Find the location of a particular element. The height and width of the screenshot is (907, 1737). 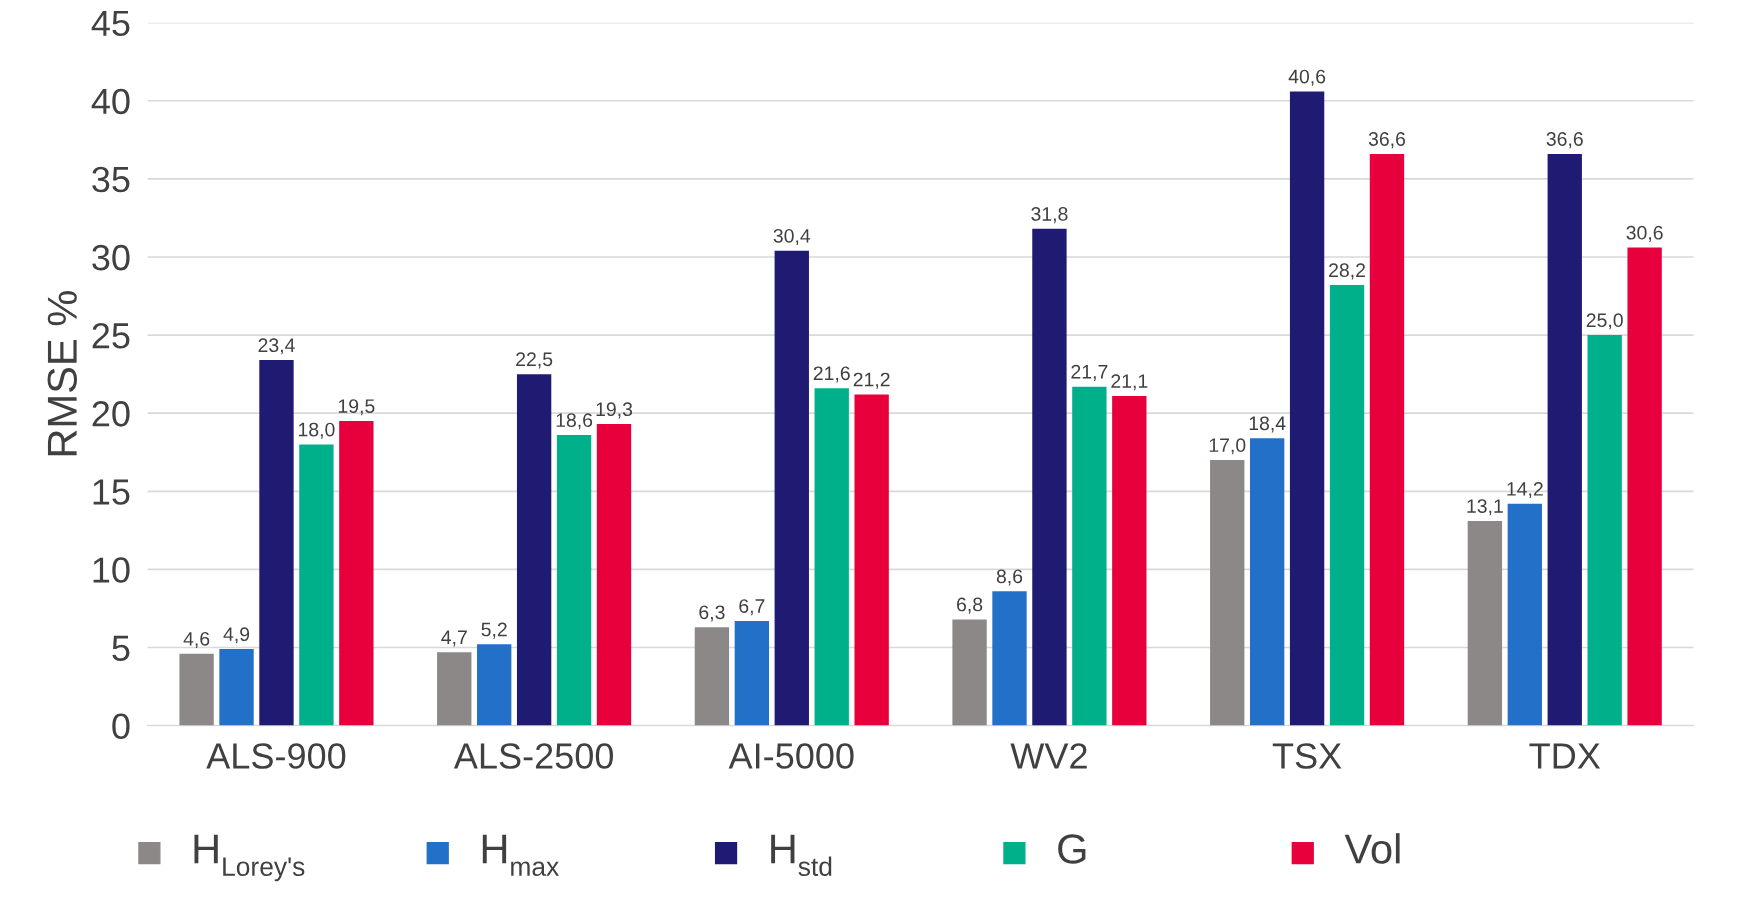

x-tick-label: AI-5000 is located at coordinates (791, 756).